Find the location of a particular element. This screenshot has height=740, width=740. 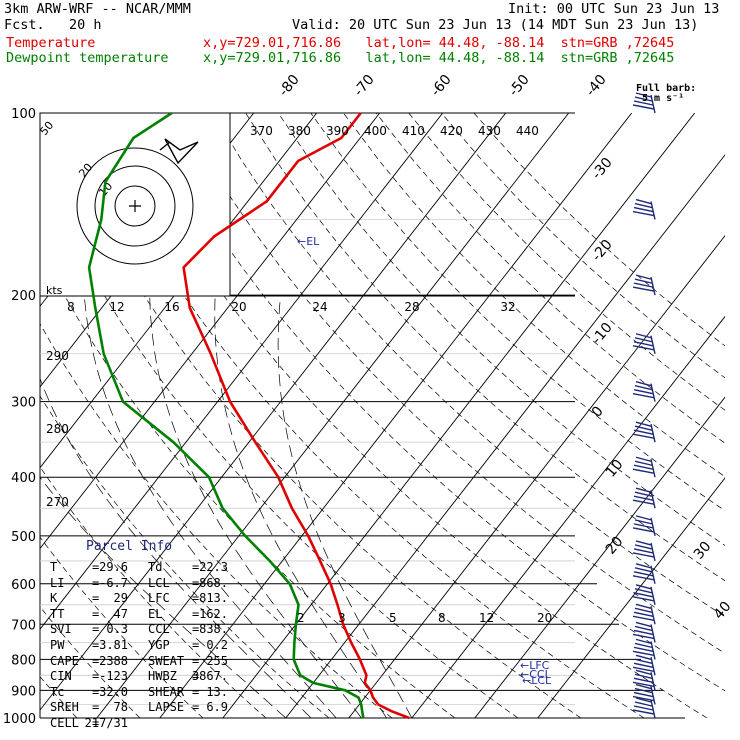

parcel-value: 13. is located at coordinates (217, 691).